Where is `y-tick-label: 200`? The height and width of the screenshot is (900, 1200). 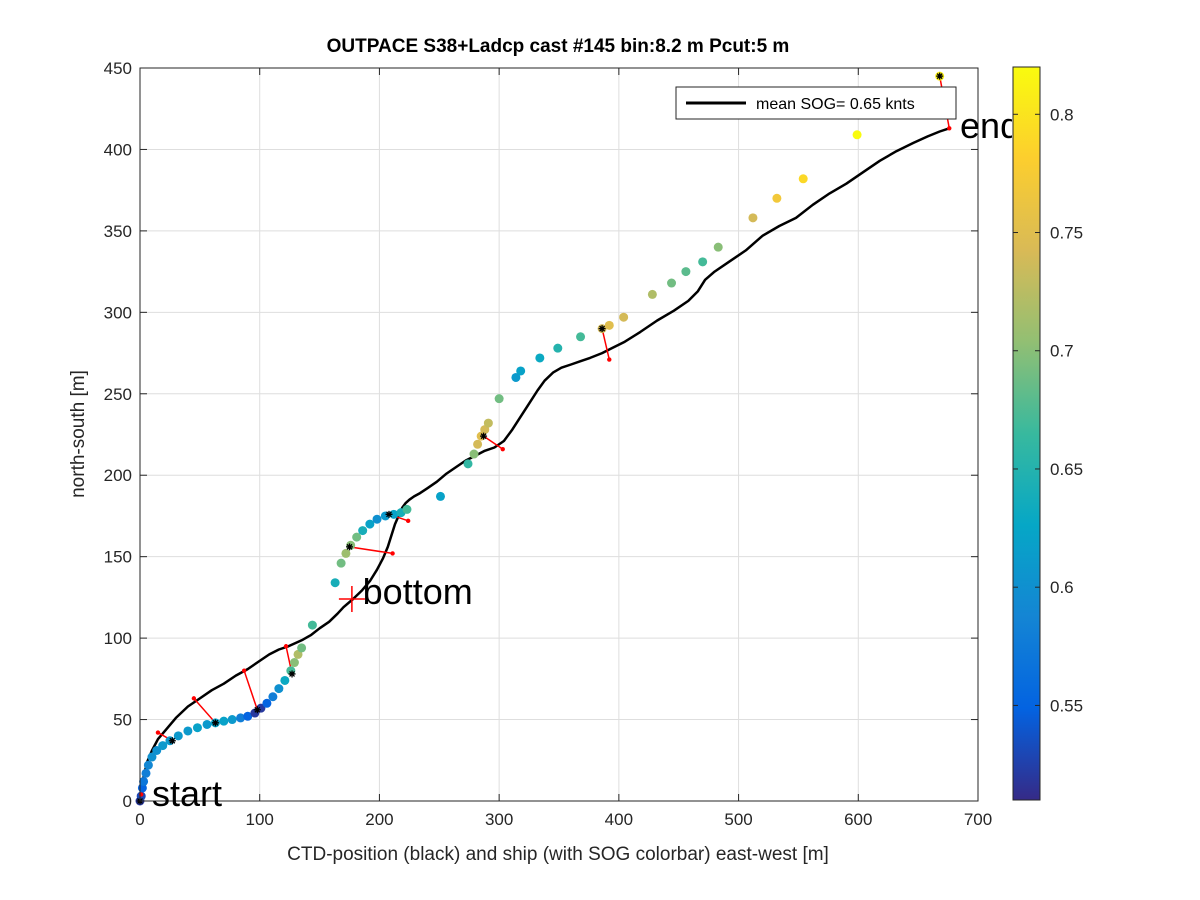 y-tick-label: 200 is located at coordinates (118, 475).